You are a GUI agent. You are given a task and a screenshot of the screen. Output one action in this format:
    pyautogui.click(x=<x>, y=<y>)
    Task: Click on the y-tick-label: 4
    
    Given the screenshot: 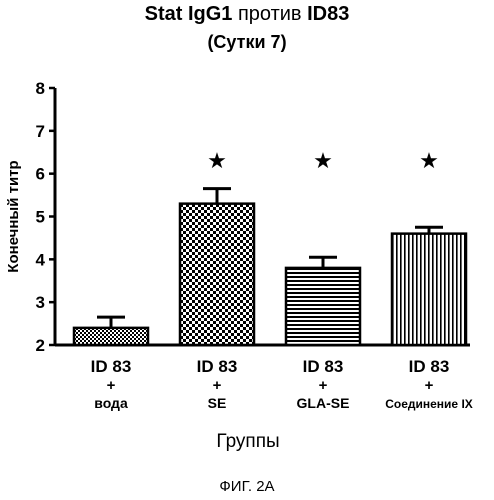 What is the action you would take?
    pyautogui.click(x=41, y=259)
    